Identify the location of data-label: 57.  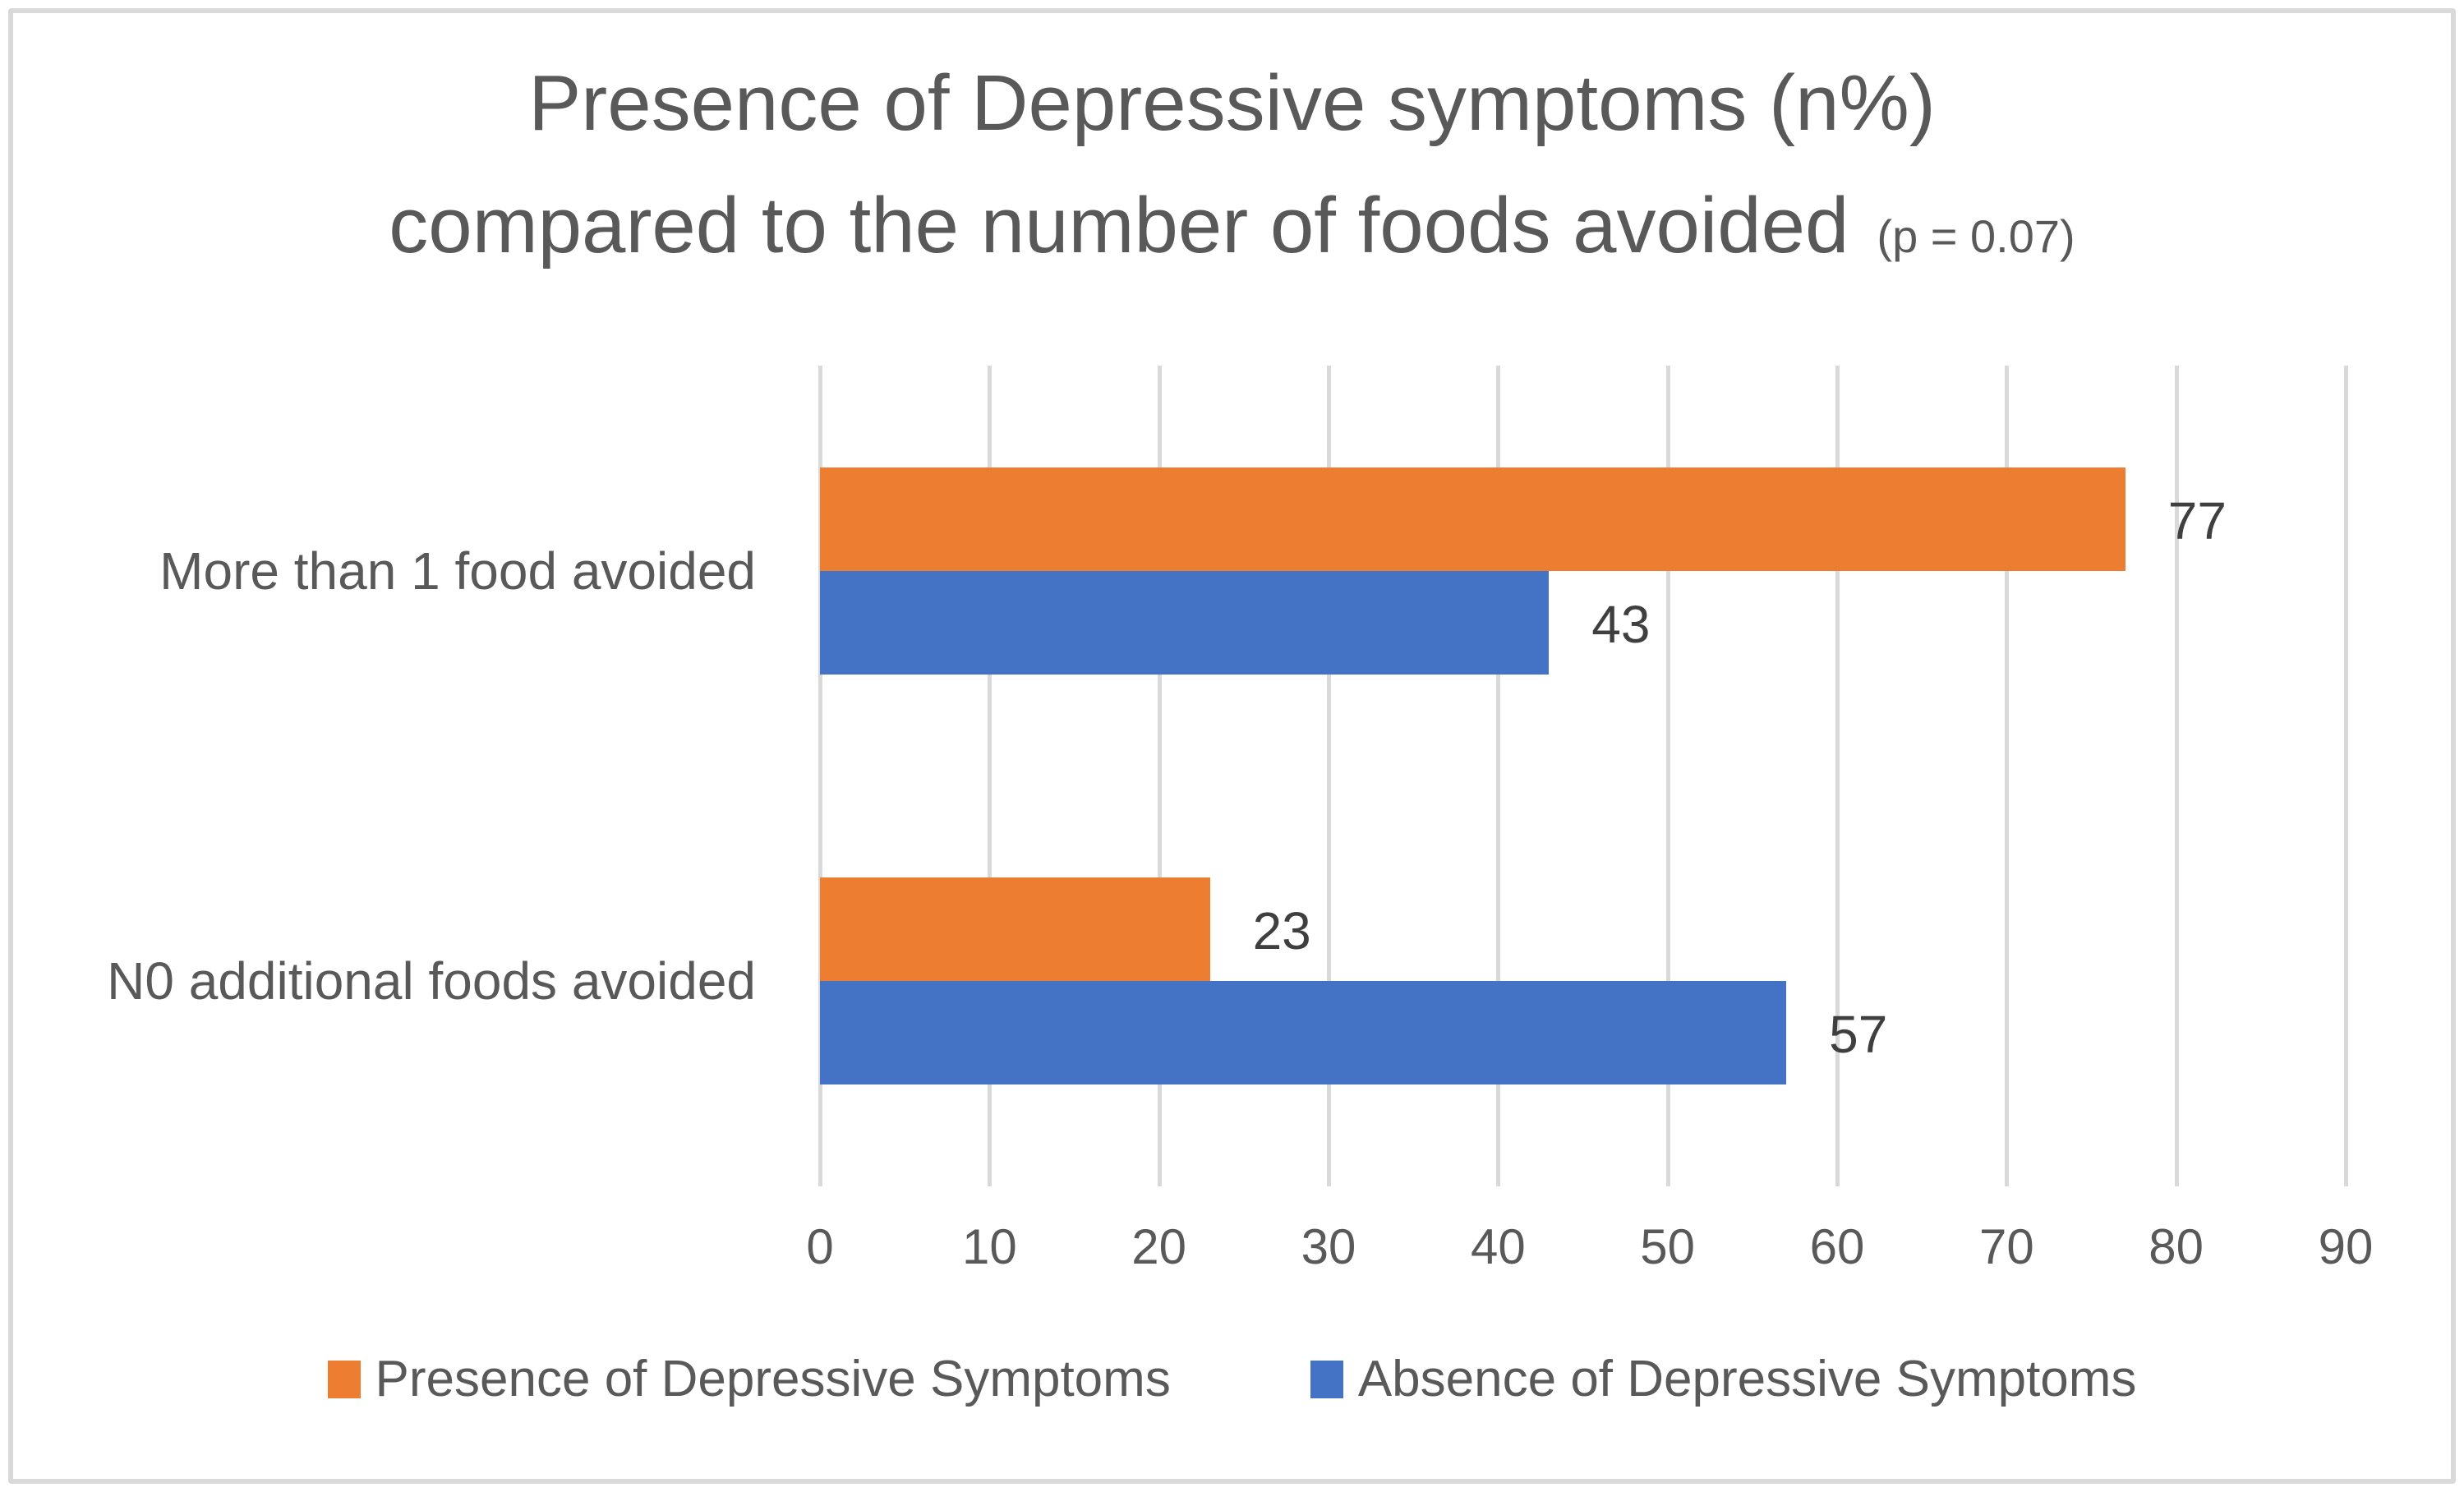
(1858, 1035).